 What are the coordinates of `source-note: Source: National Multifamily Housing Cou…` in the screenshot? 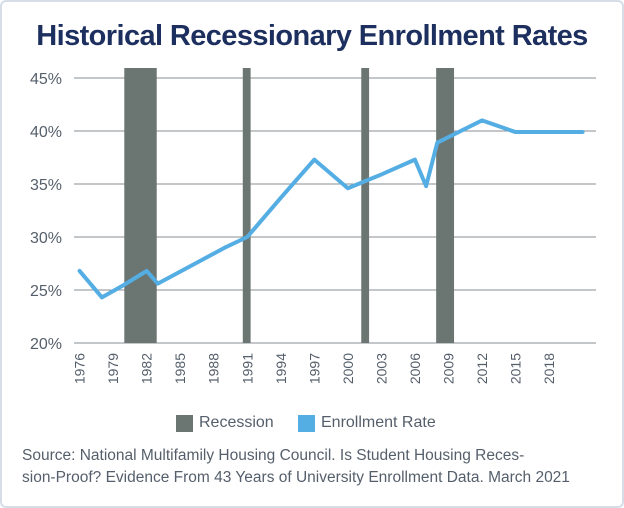 It's located at (317, 467).